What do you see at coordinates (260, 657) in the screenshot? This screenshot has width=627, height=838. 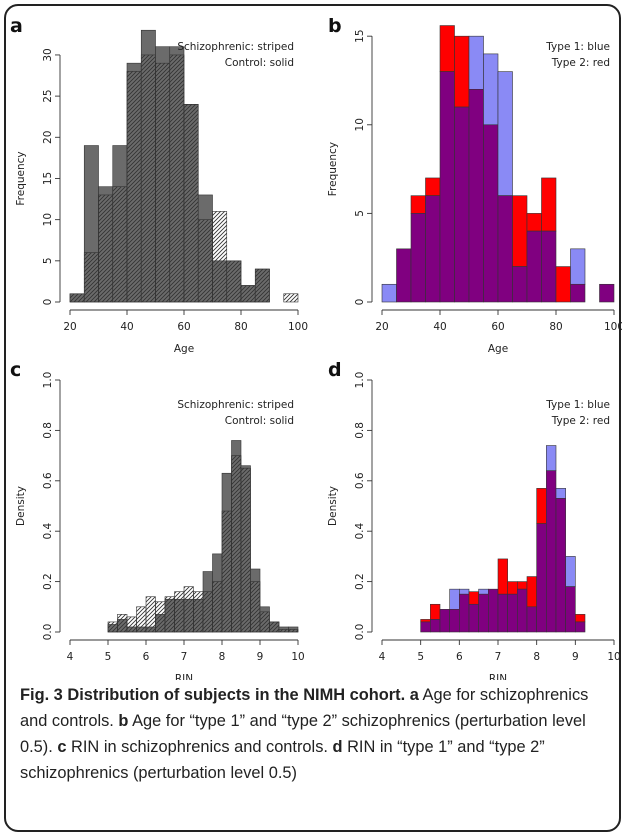 I see `x-tick-label: 9` at bounding box center [260, 657].